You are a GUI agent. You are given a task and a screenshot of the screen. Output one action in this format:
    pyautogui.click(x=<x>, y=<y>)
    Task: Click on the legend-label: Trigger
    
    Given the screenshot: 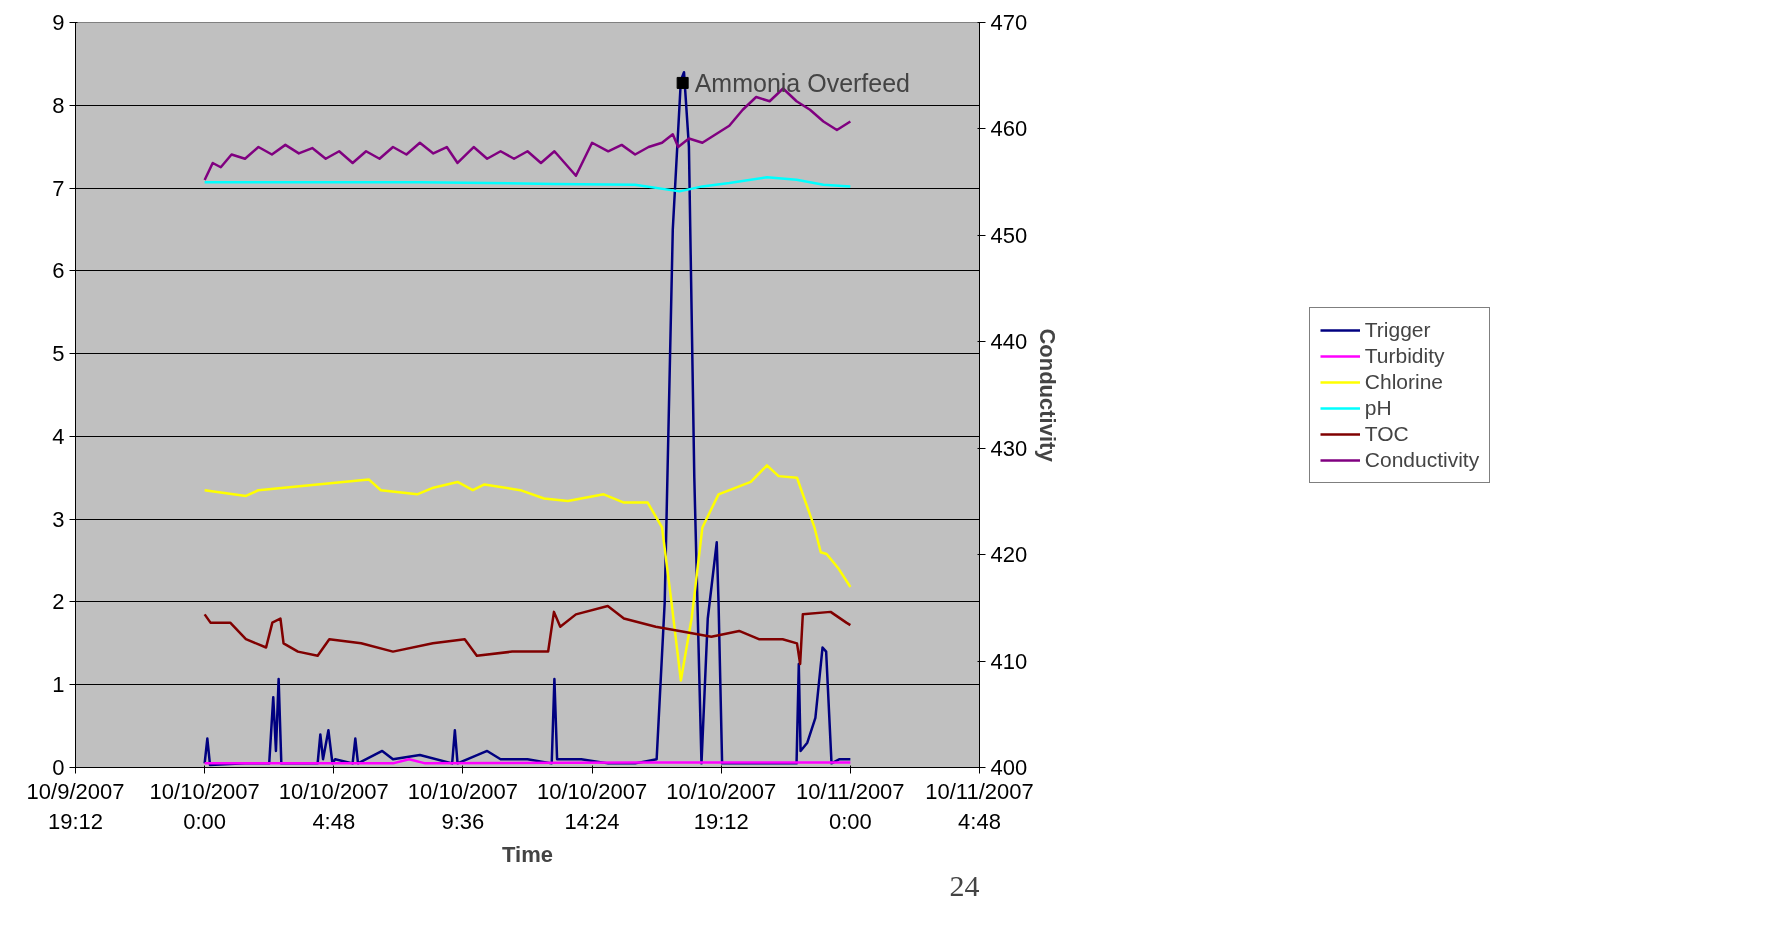 What is the action you would take?
    pyautogui.click(x=1397, y=329)
    